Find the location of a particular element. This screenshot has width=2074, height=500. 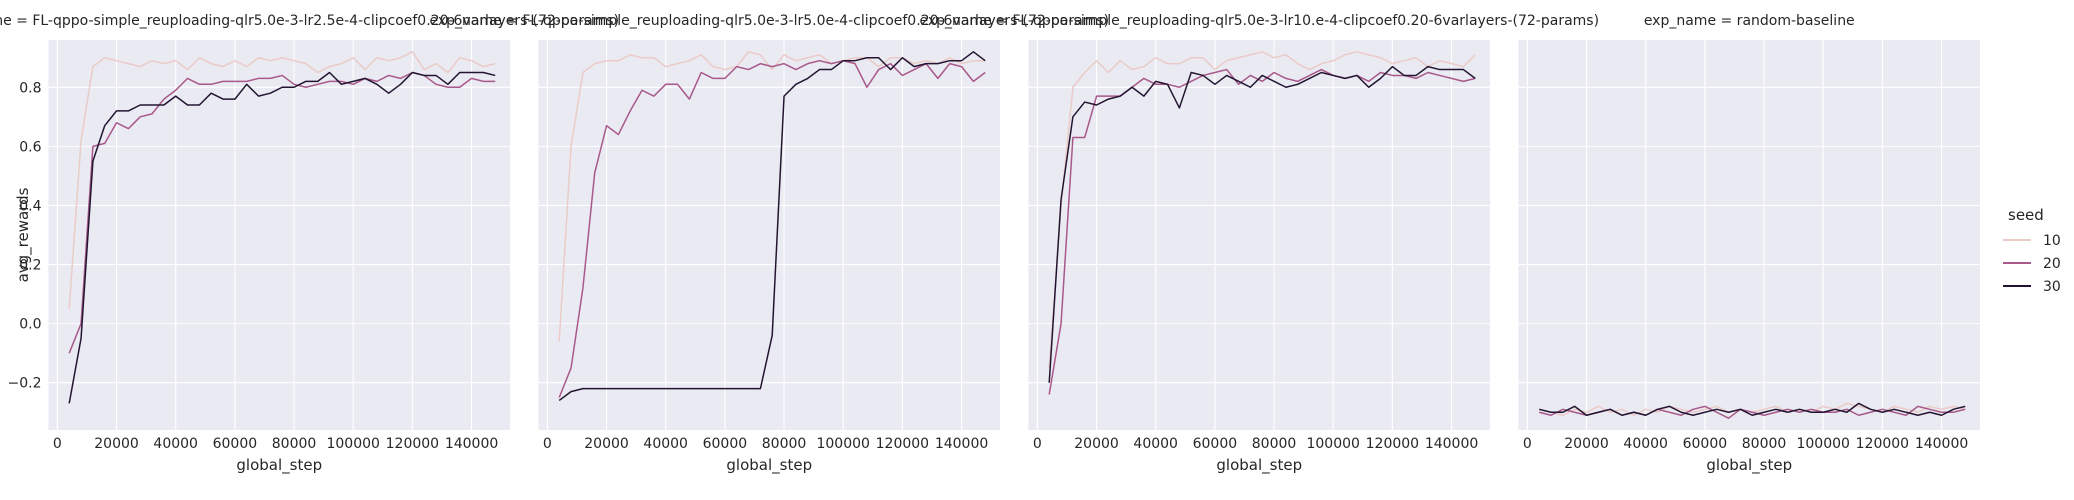

y-tick-label: 0.4 is located at coordinates (30, 206).